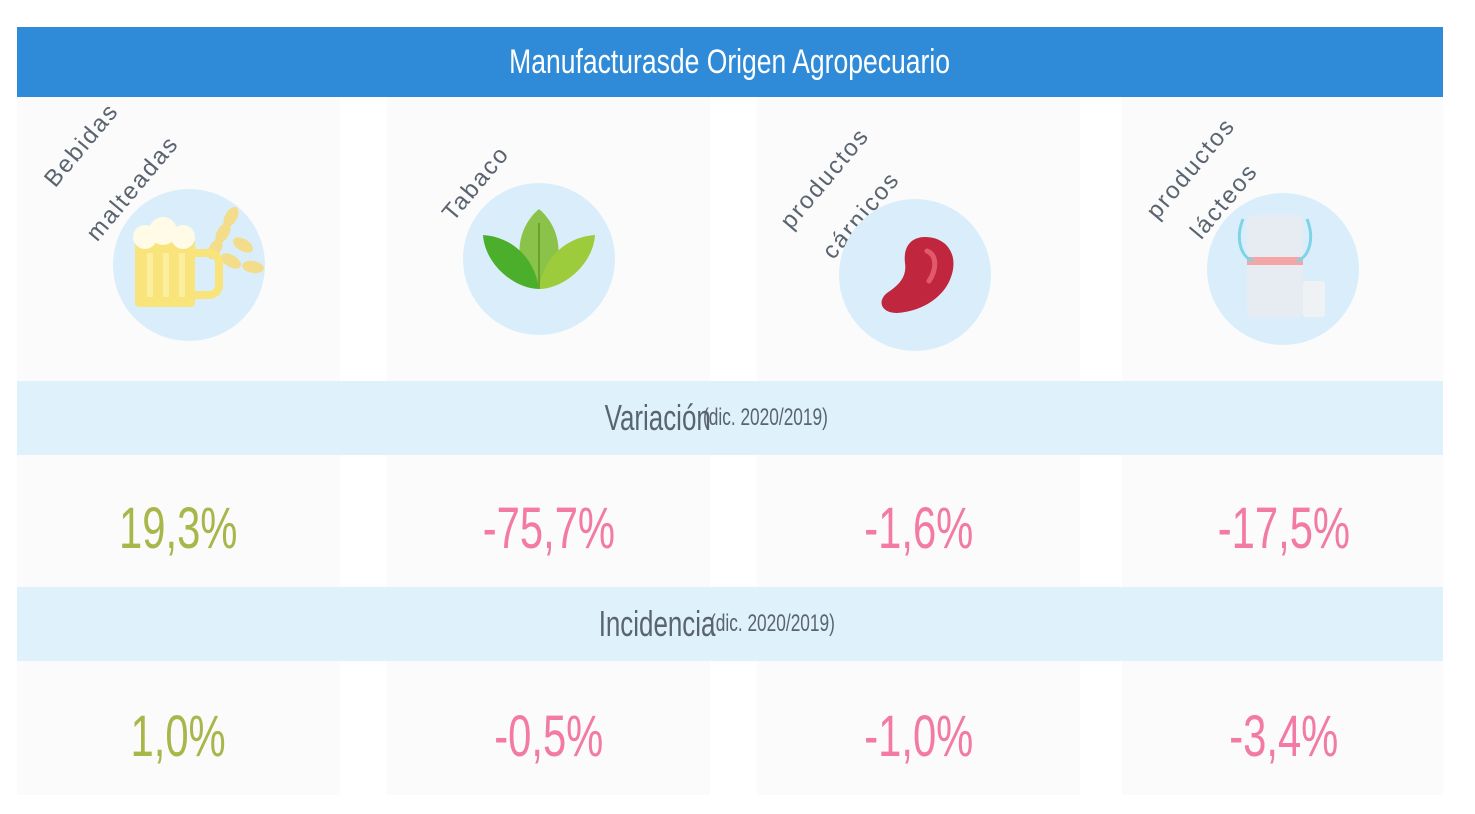  What do you see at coordinates (657, 417) in the screenshot?
I see `variacion-label: Variación` at bounding box center [657, 417].